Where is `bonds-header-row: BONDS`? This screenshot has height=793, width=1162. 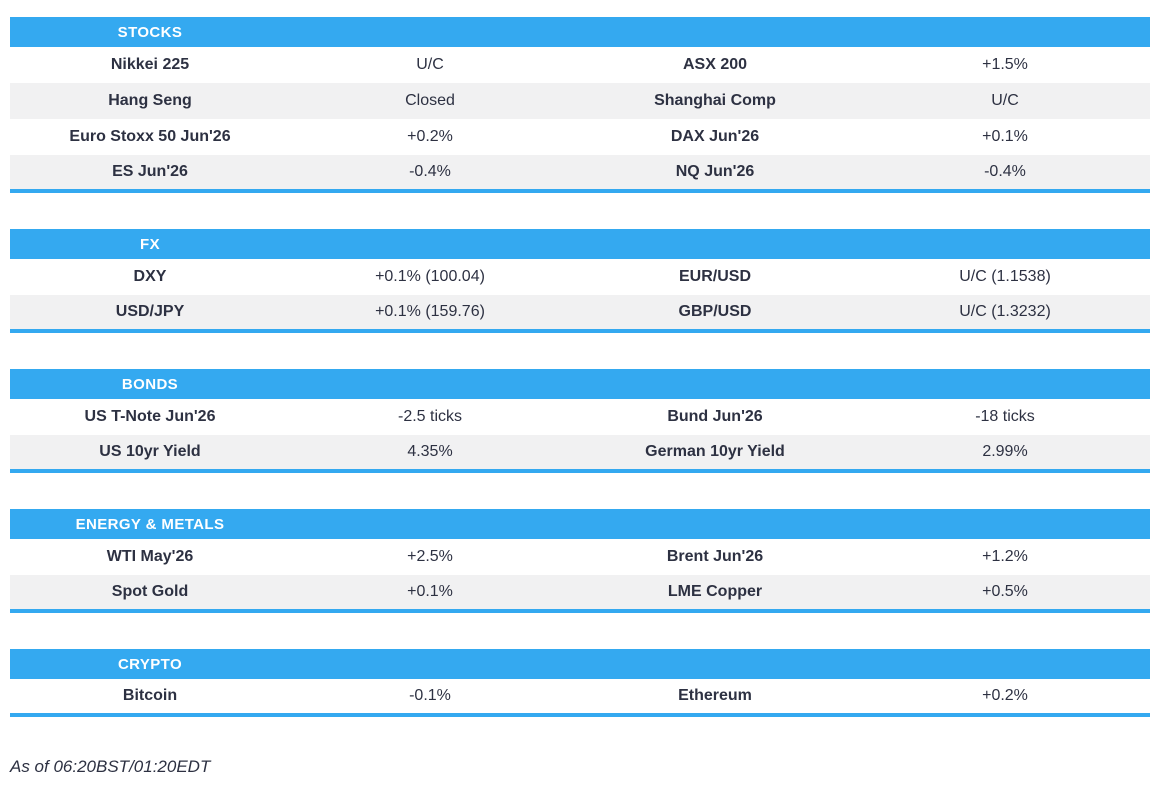 bonds-header-row: BONDS is located at coordinates (580, 384).